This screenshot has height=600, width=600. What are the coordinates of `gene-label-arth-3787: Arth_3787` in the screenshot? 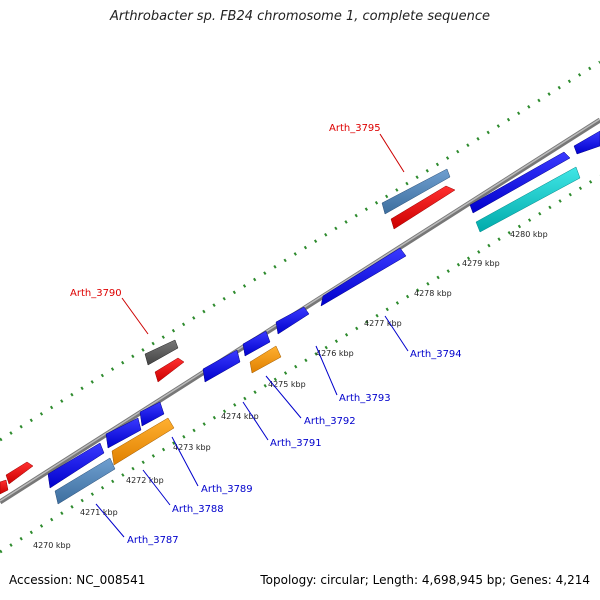 It's located at (153, 540).